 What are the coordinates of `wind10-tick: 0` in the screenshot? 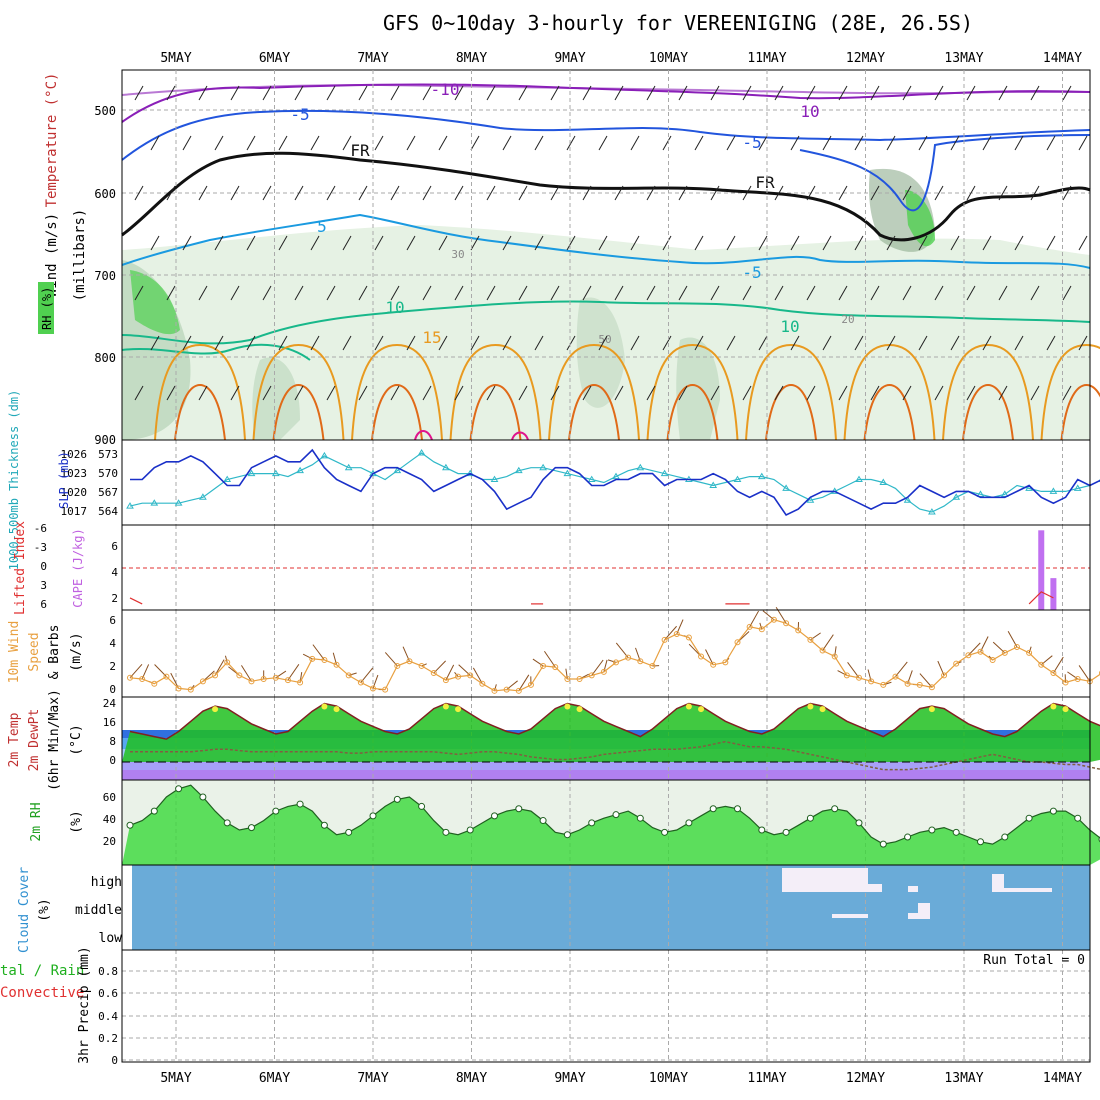 It's located at (112, 689).